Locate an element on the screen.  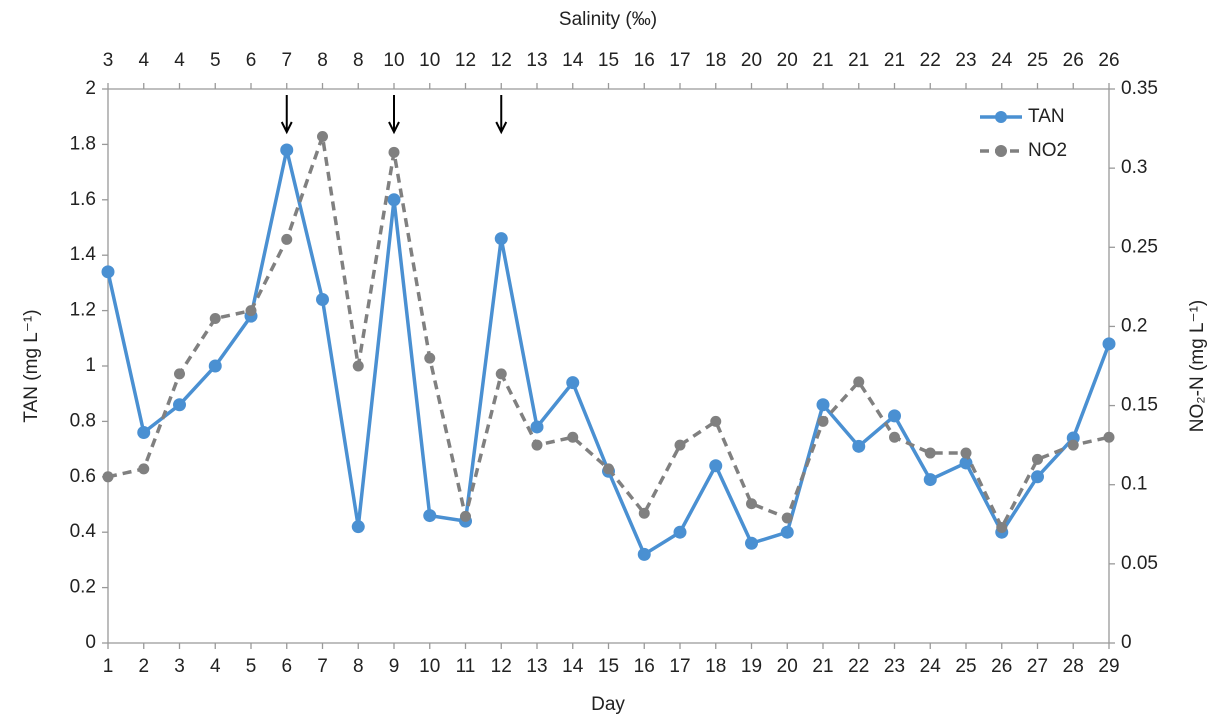
y-axis-title: TAN (mg L⁻¹) is located at coordinates (31, 365).